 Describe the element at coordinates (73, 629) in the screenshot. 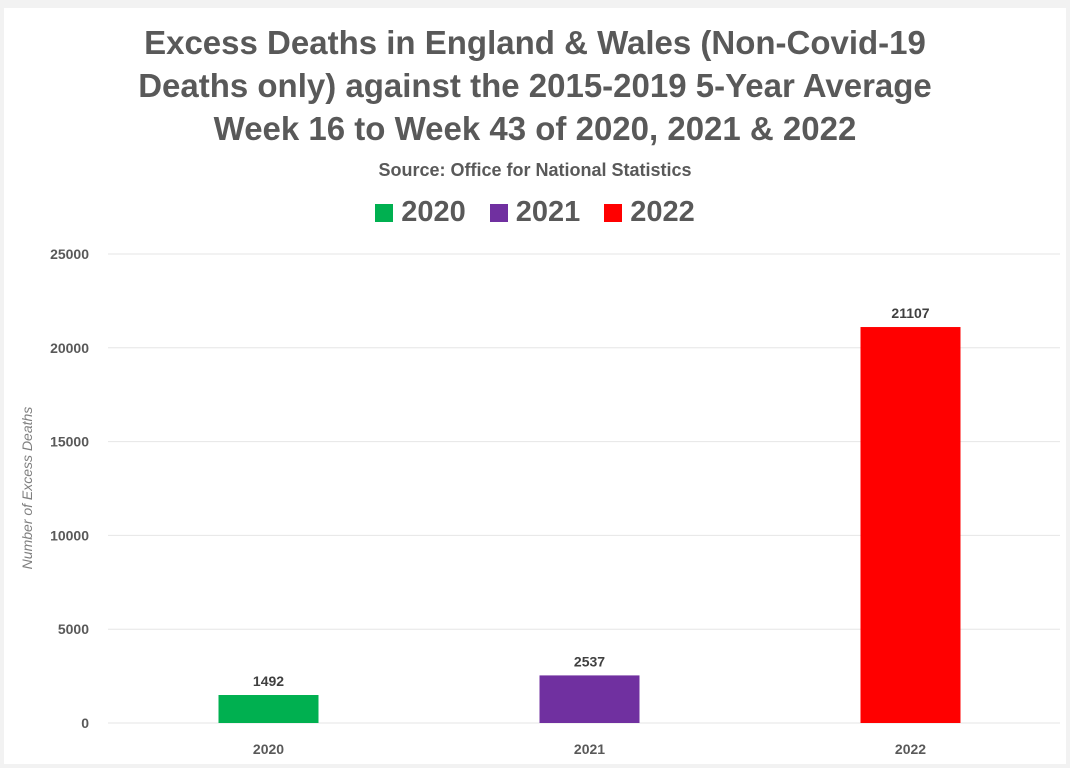

I see `y-tick-label: 5000` at that location.